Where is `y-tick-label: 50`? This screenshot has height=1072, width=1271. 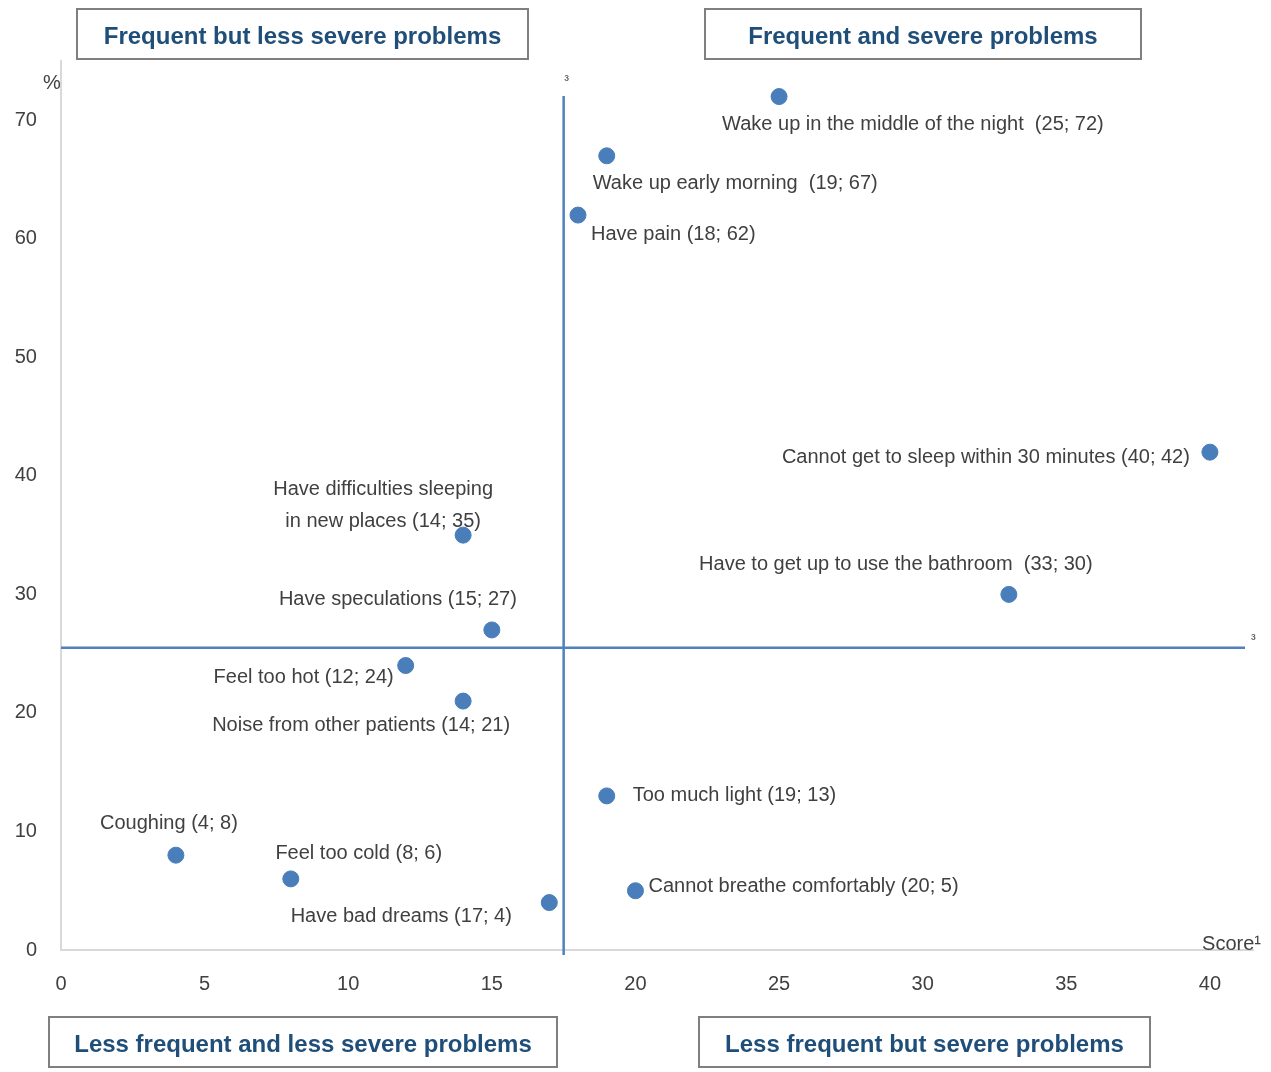 y-tick-label: 50 is located at coordinates (25, 355).